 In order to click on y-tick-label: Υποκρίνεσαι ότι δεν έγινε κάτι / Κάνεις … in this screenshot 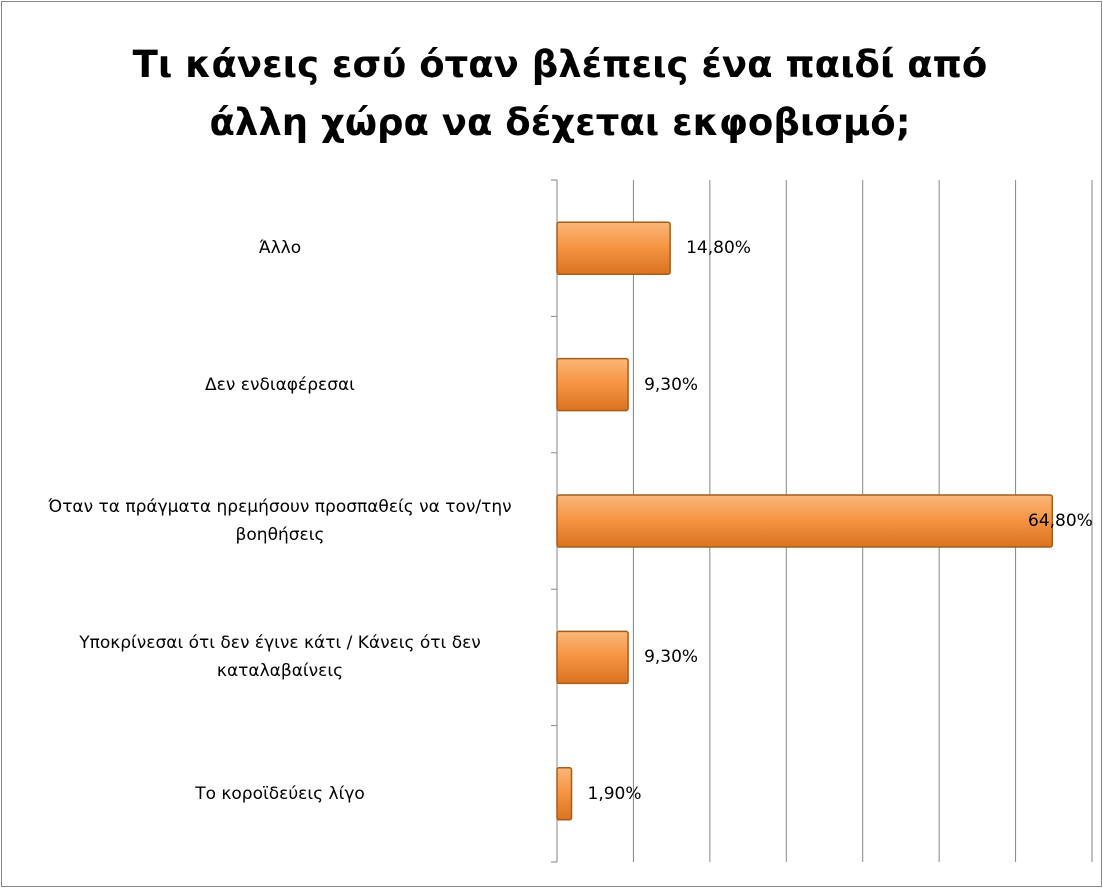, I will do `click(280, 657)`.